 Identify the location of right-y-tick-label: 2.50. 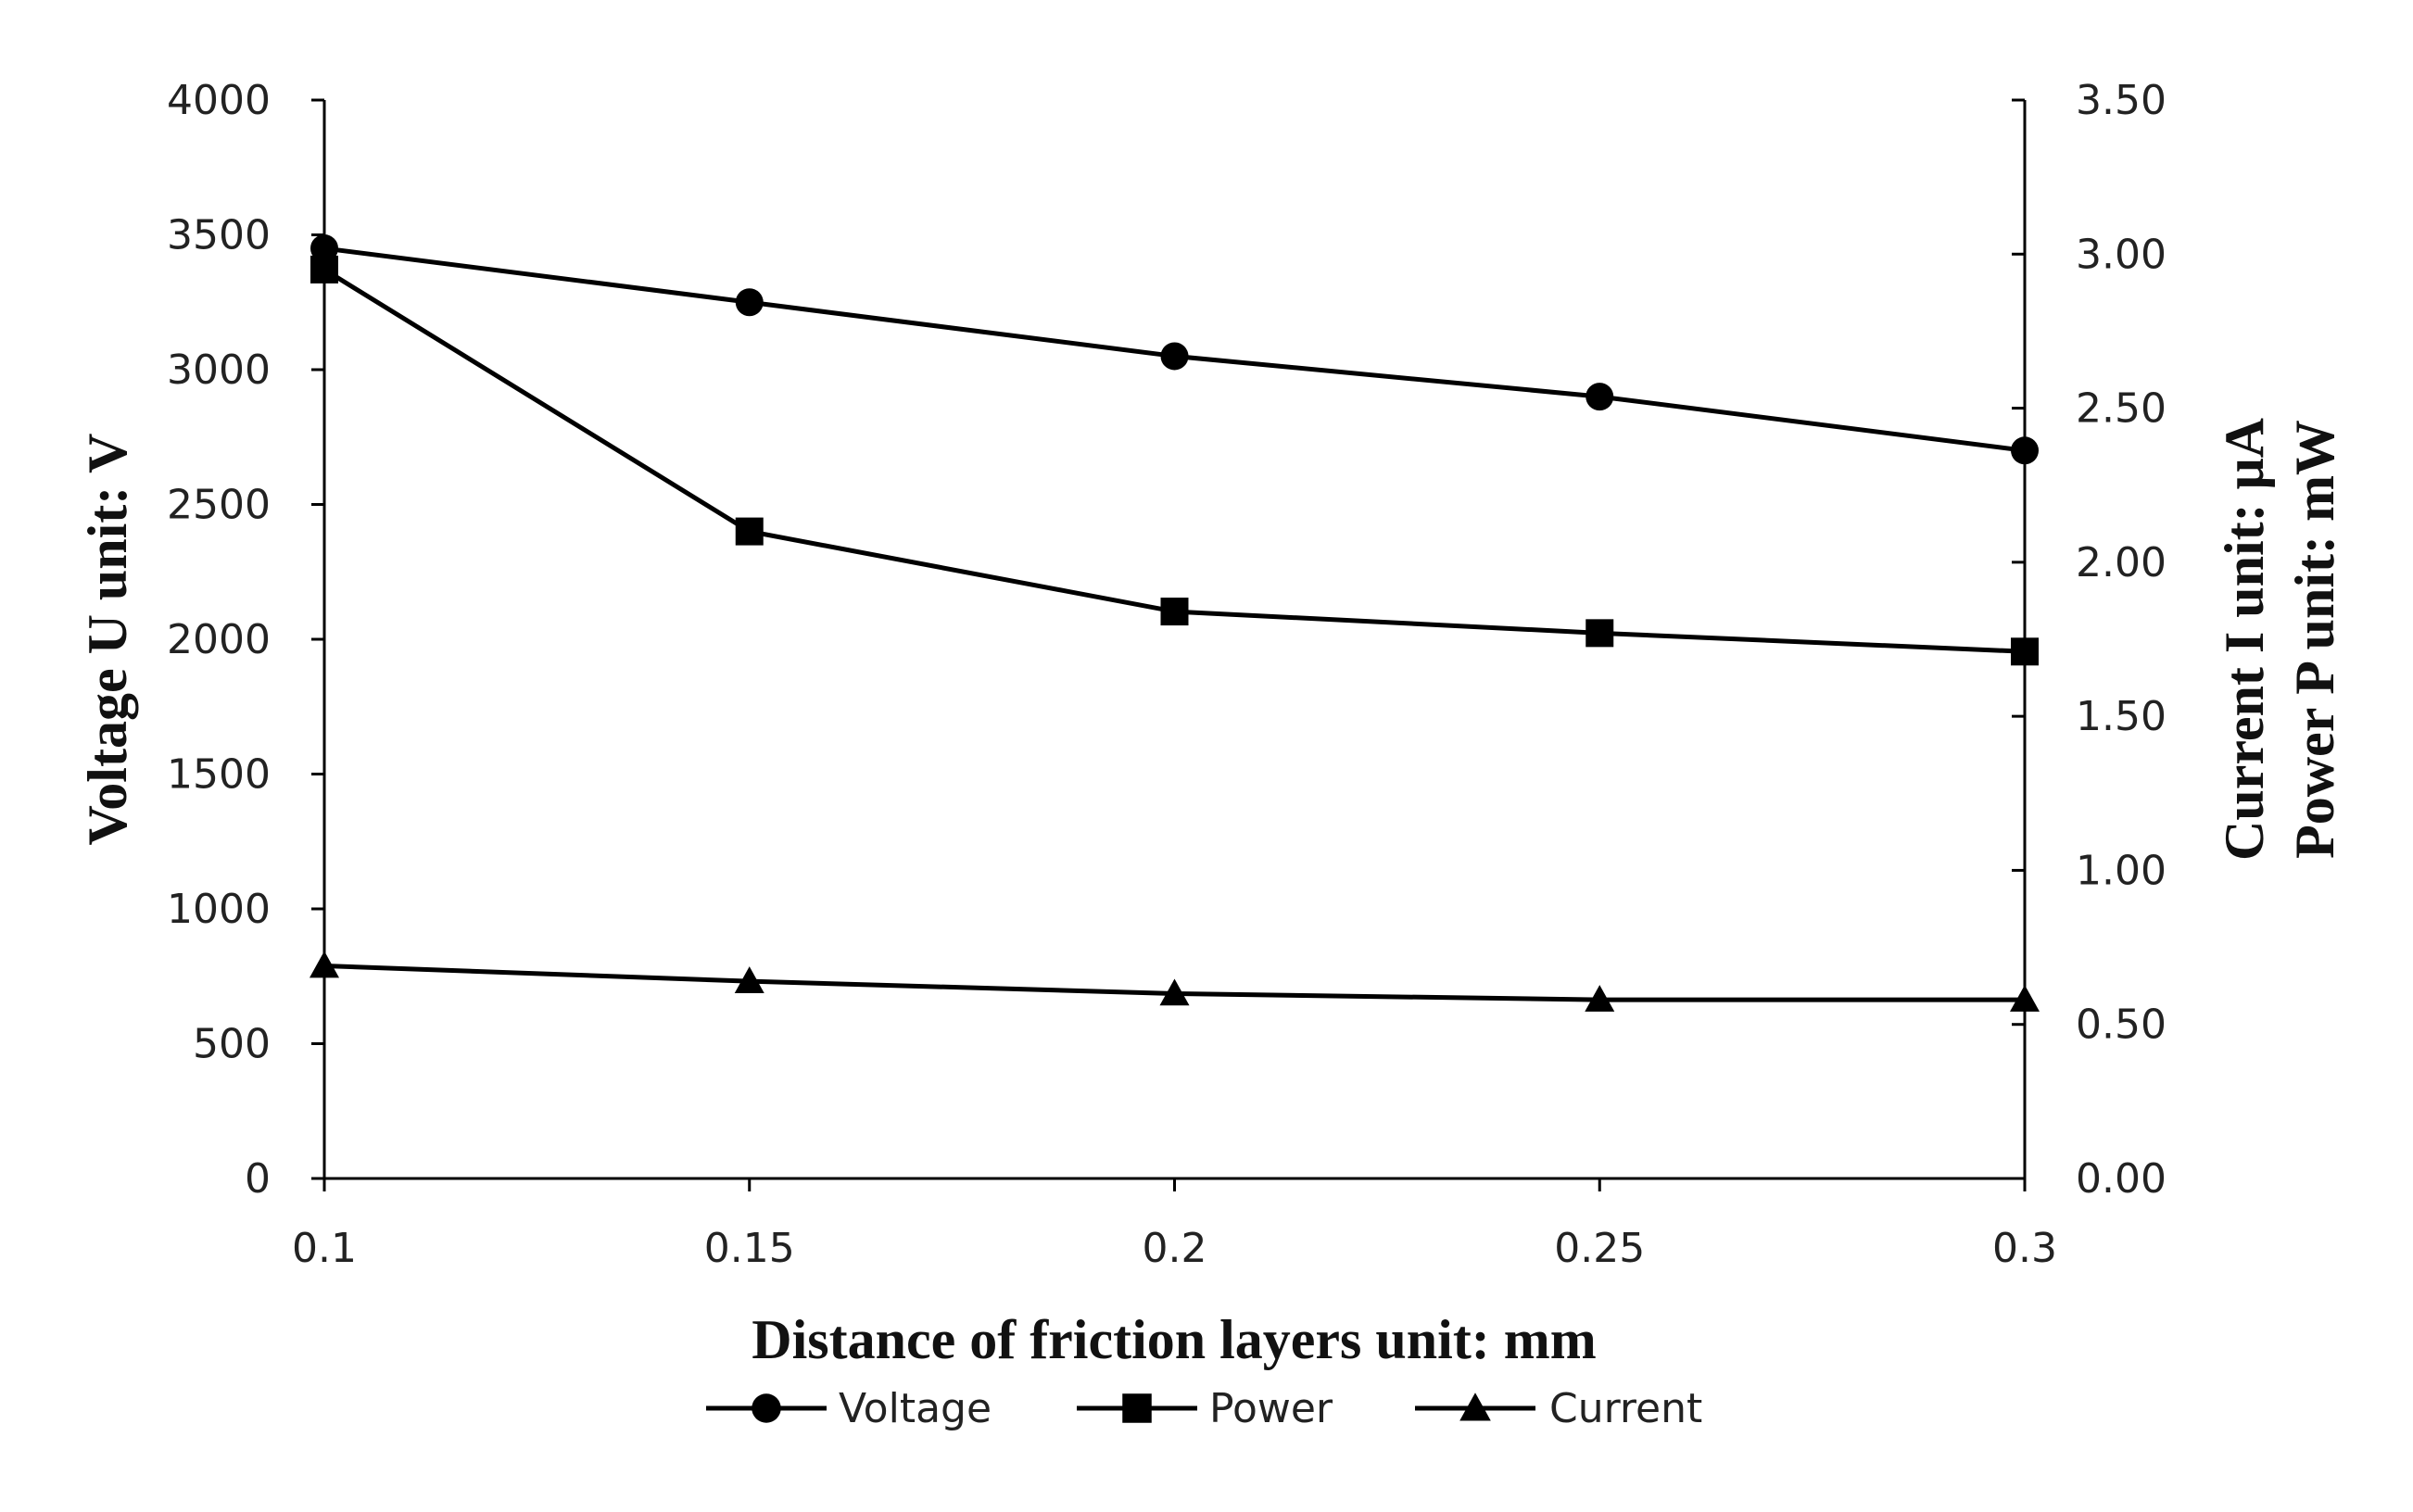
(2121, 409).